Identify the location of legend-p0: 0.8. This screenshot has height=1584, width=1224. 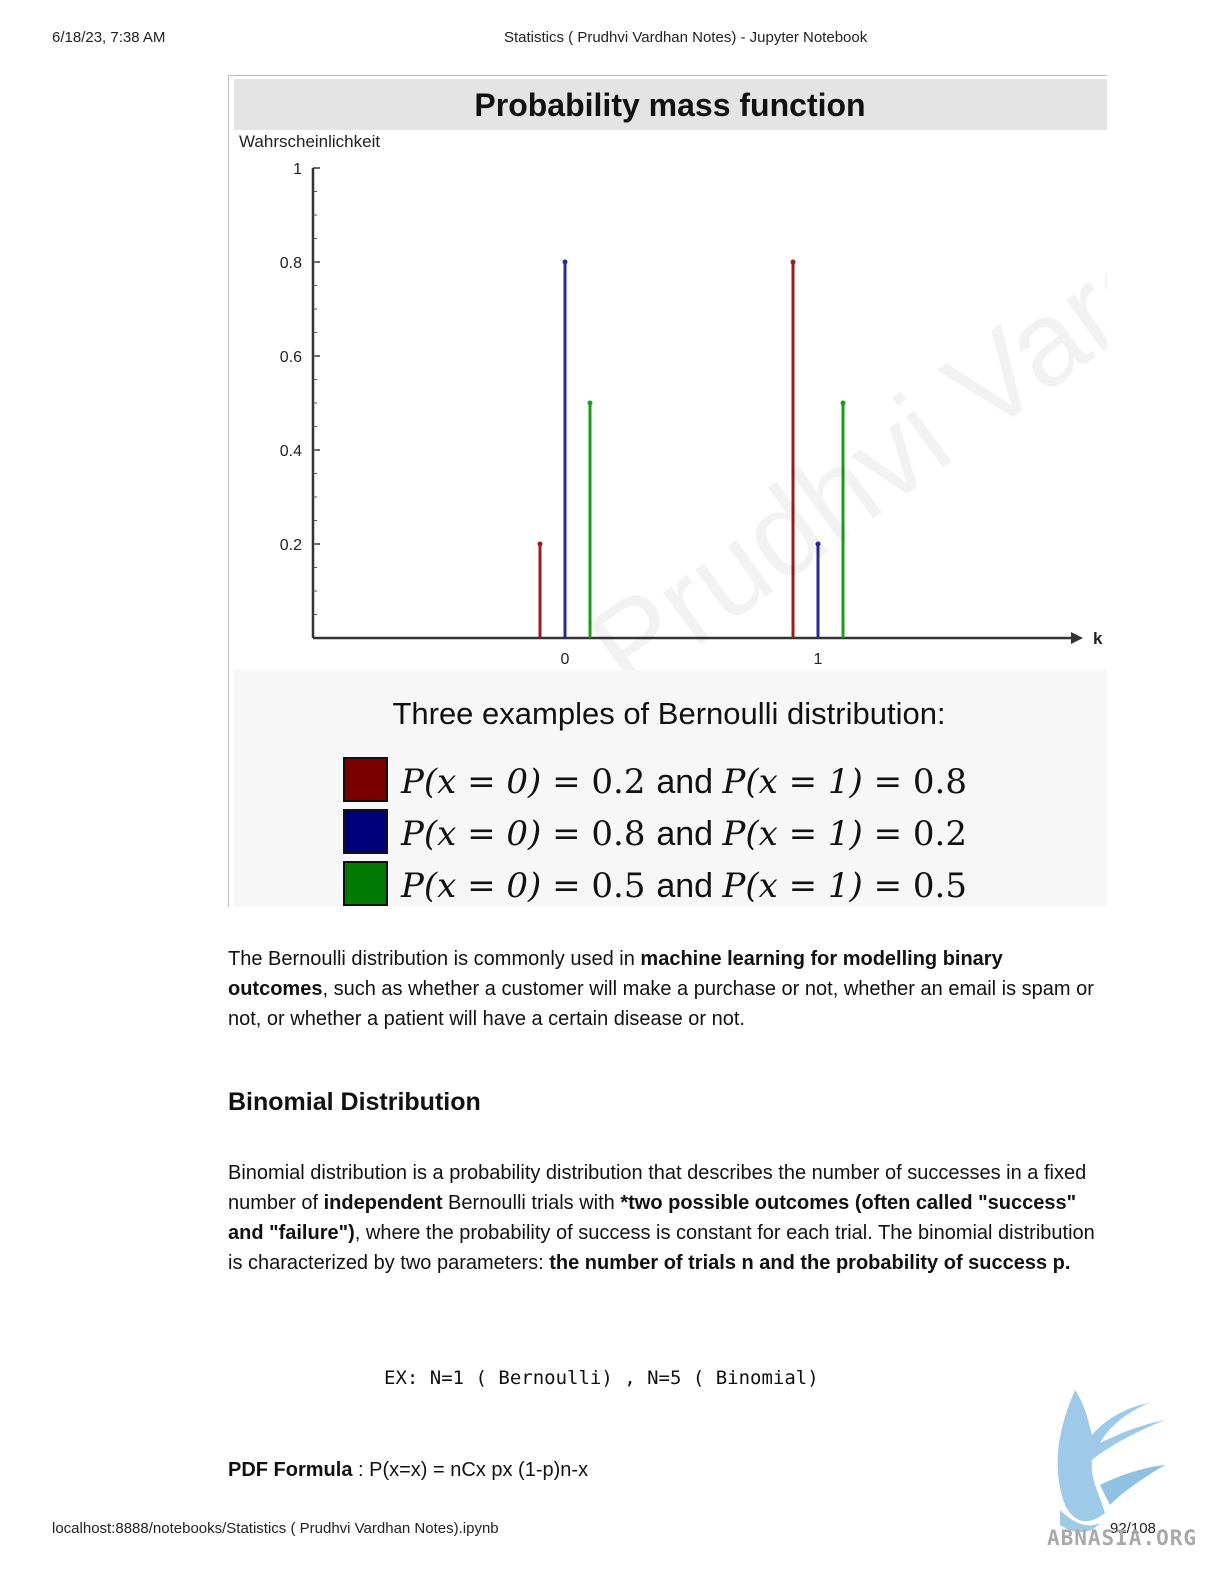
(623, 834).